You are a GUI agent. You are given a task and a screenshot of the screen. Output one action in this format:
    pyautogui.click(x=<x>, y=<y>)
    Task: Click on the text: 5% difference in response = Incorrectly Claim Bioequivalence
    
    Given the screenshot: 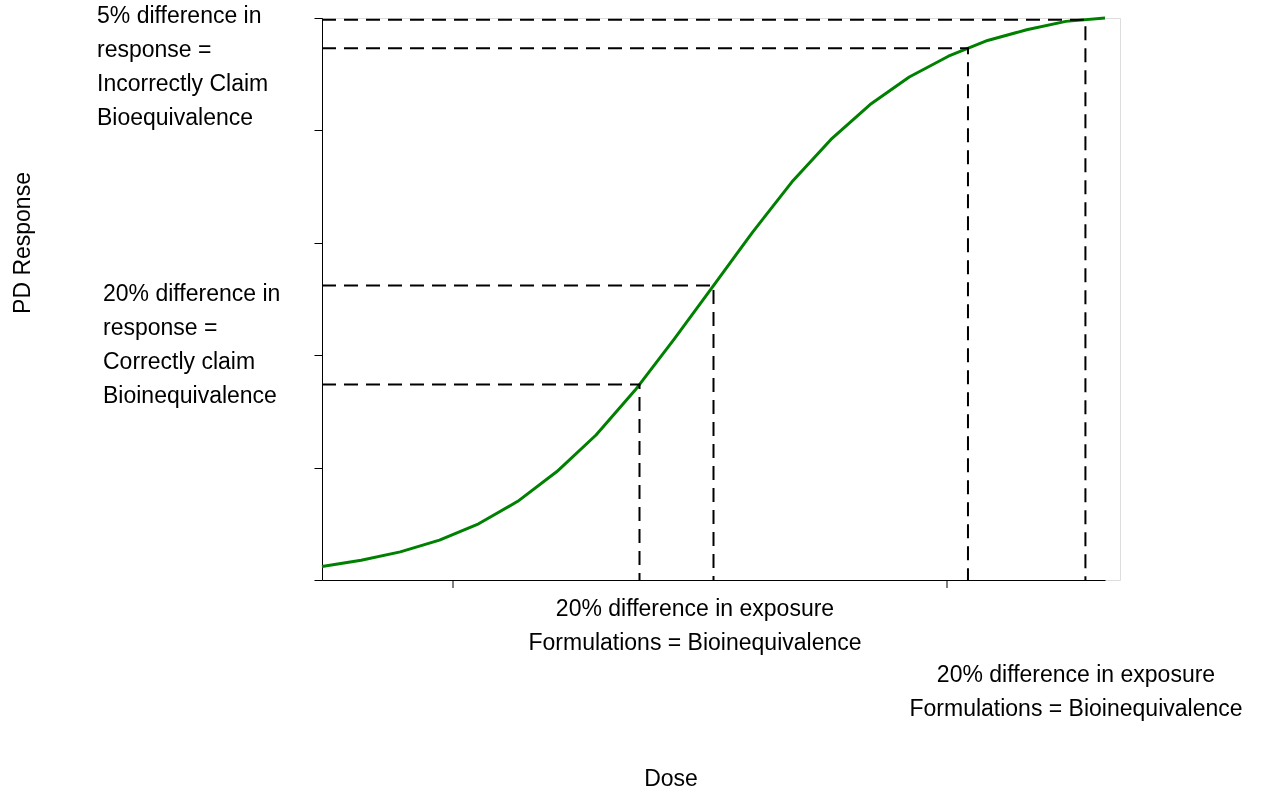 What is the action you would take?
    pyautogui.click(x=183, y=66)
    